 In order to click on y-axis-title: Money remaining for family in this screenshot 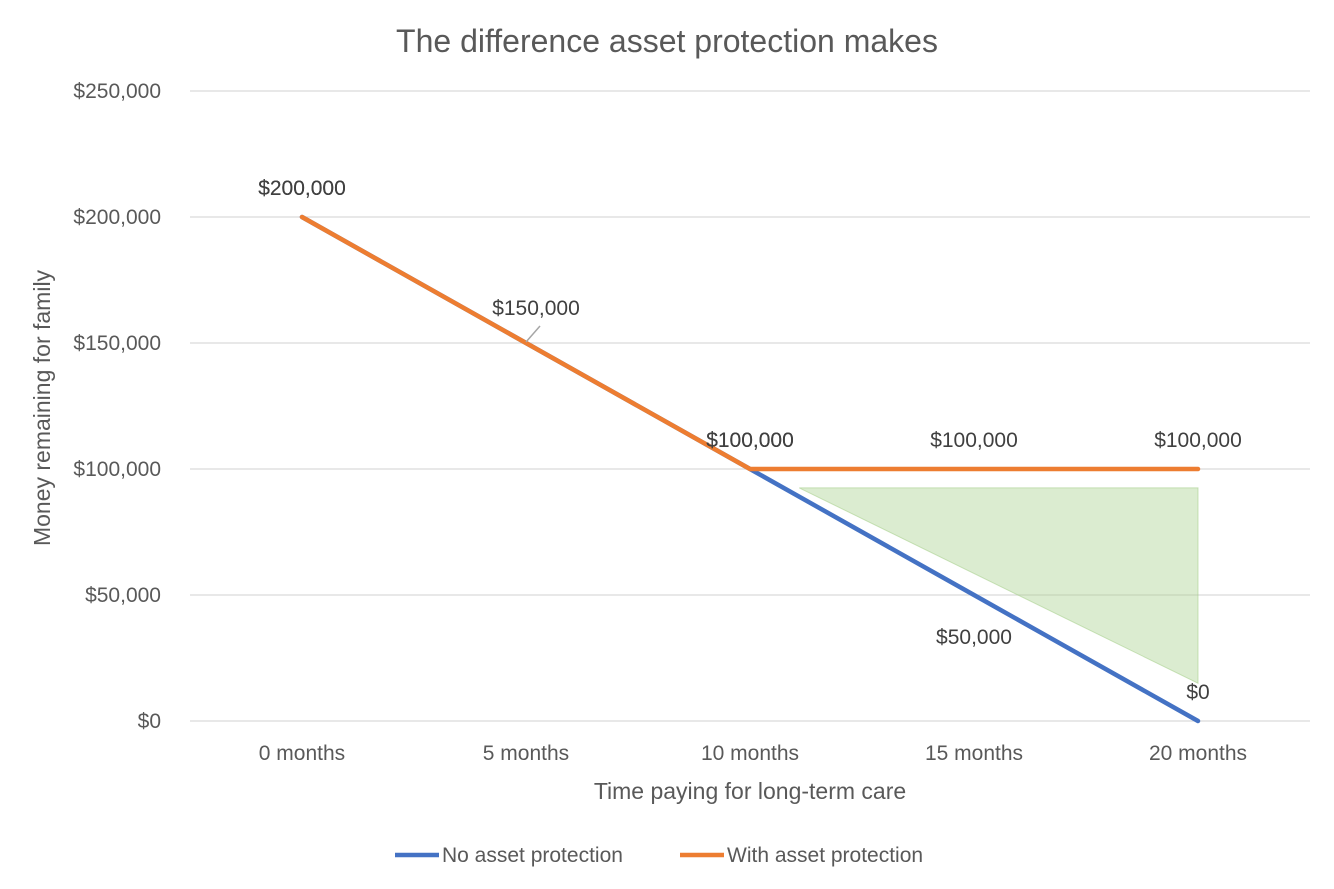, I will do `click(42, 407)`.